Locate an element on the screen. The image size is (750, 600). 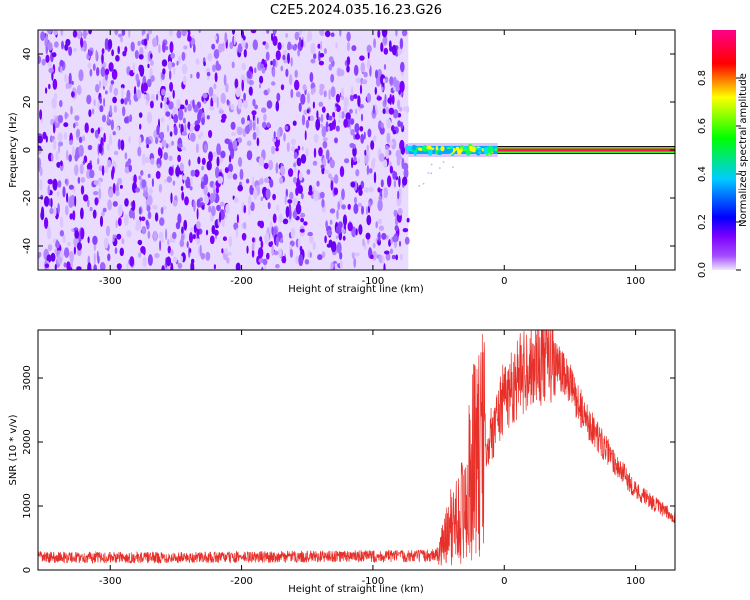
x-tick-label: -100 is located at coordinates (373, 581).